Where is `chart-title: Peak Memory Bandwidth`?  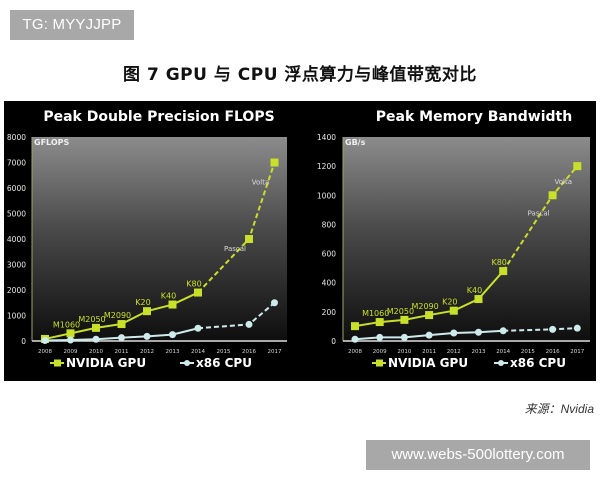 chart-title: Peak Memory Bandwidth is located at coordinates (474, 117).